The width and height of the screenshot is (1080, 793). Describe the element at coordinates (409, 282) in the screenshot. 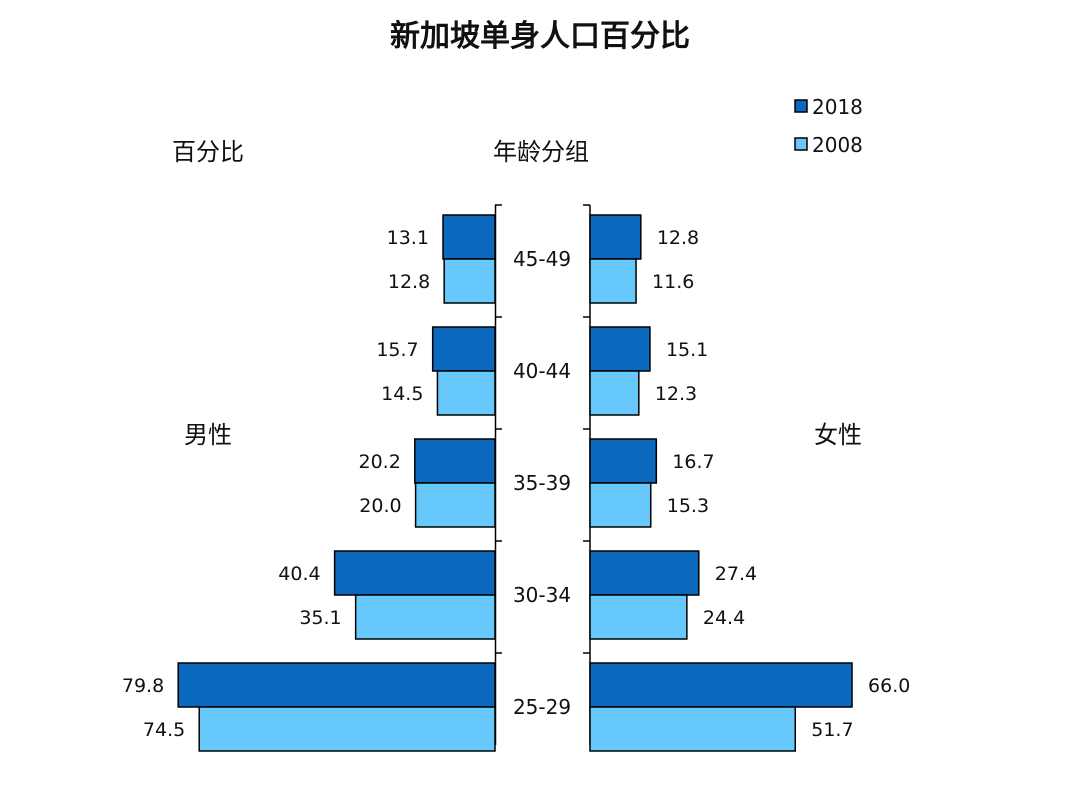

I see `data-label-male-2008-45-49: 12.8` at that location.